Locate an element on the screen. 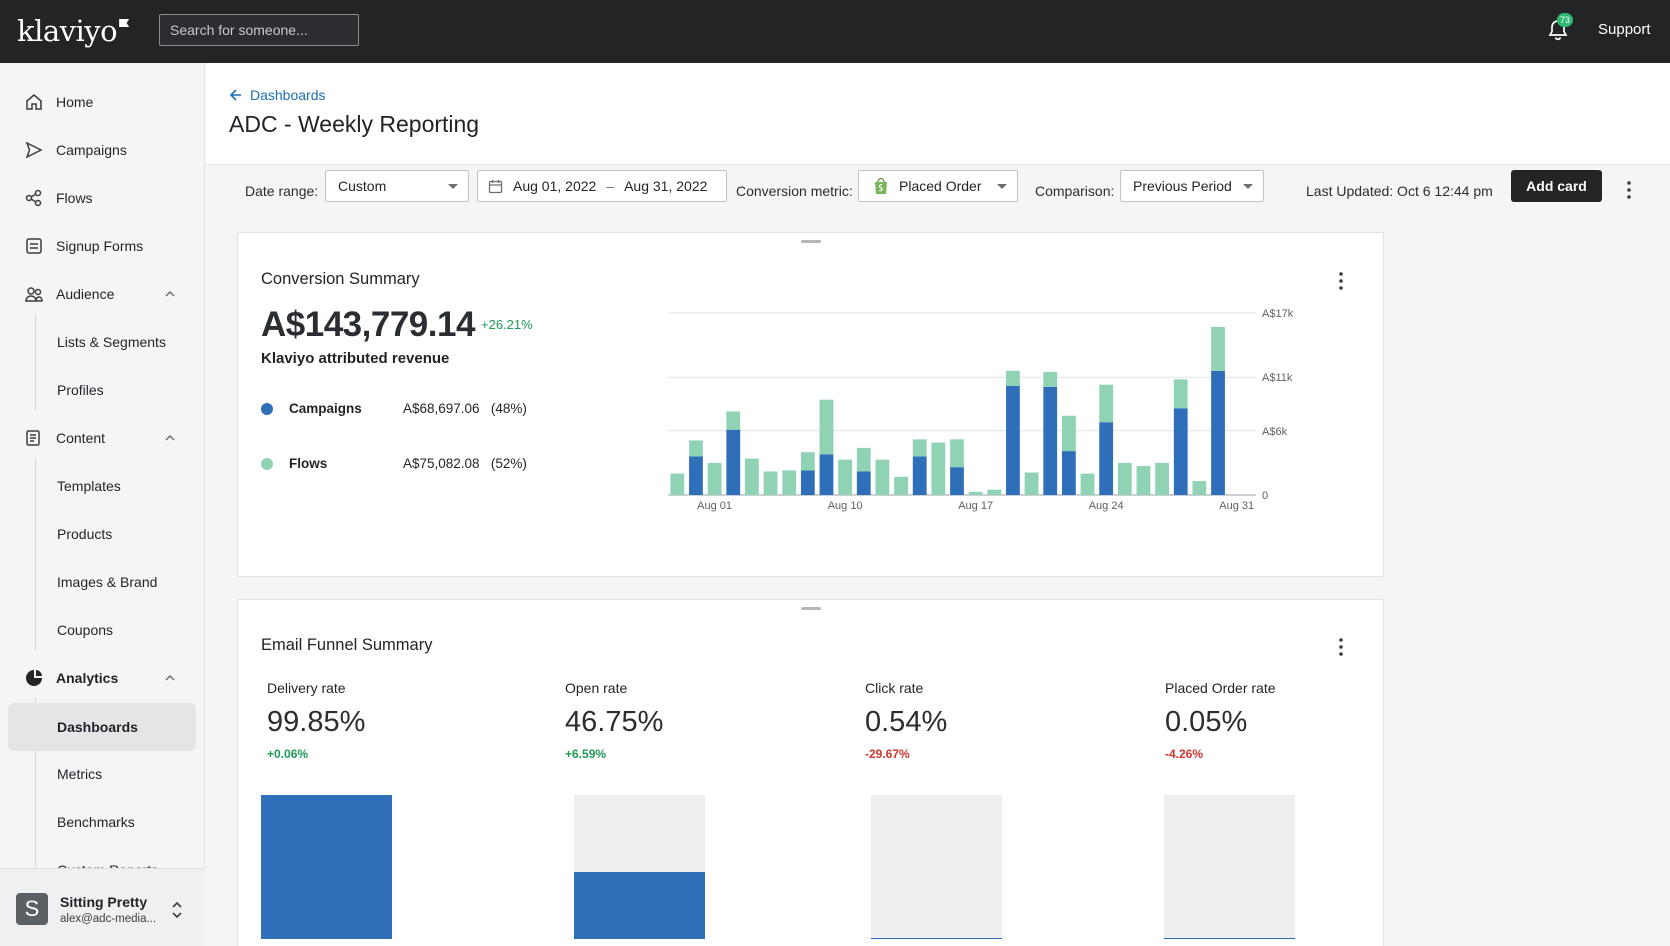  legend-share: (52%) is located at coordinates (508, 463).